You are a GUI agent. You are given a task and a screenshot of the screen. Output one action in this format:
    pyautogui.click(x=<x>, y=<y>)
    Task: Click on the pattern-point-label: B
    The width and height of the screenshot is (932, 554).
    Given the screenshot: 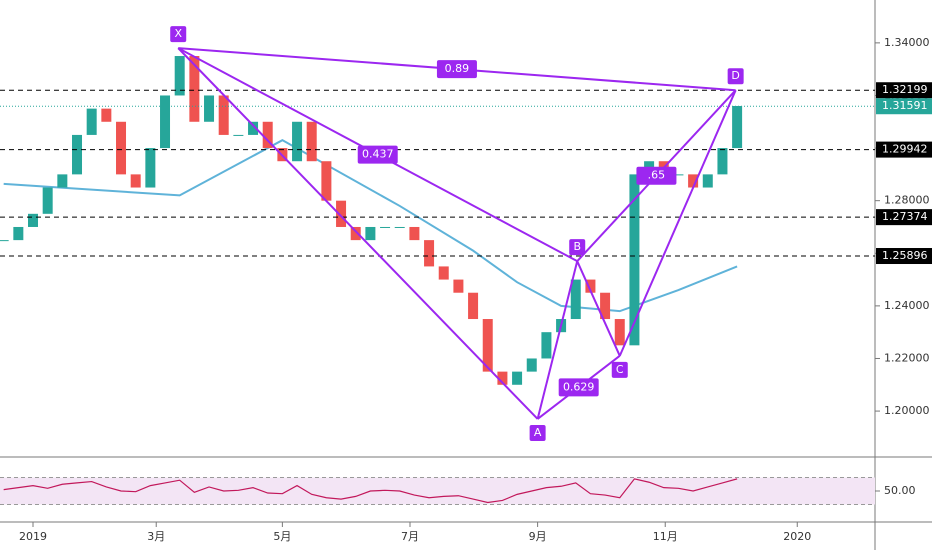 What is the action you would take?
    pyautogui.click(x=577, y=246)
    